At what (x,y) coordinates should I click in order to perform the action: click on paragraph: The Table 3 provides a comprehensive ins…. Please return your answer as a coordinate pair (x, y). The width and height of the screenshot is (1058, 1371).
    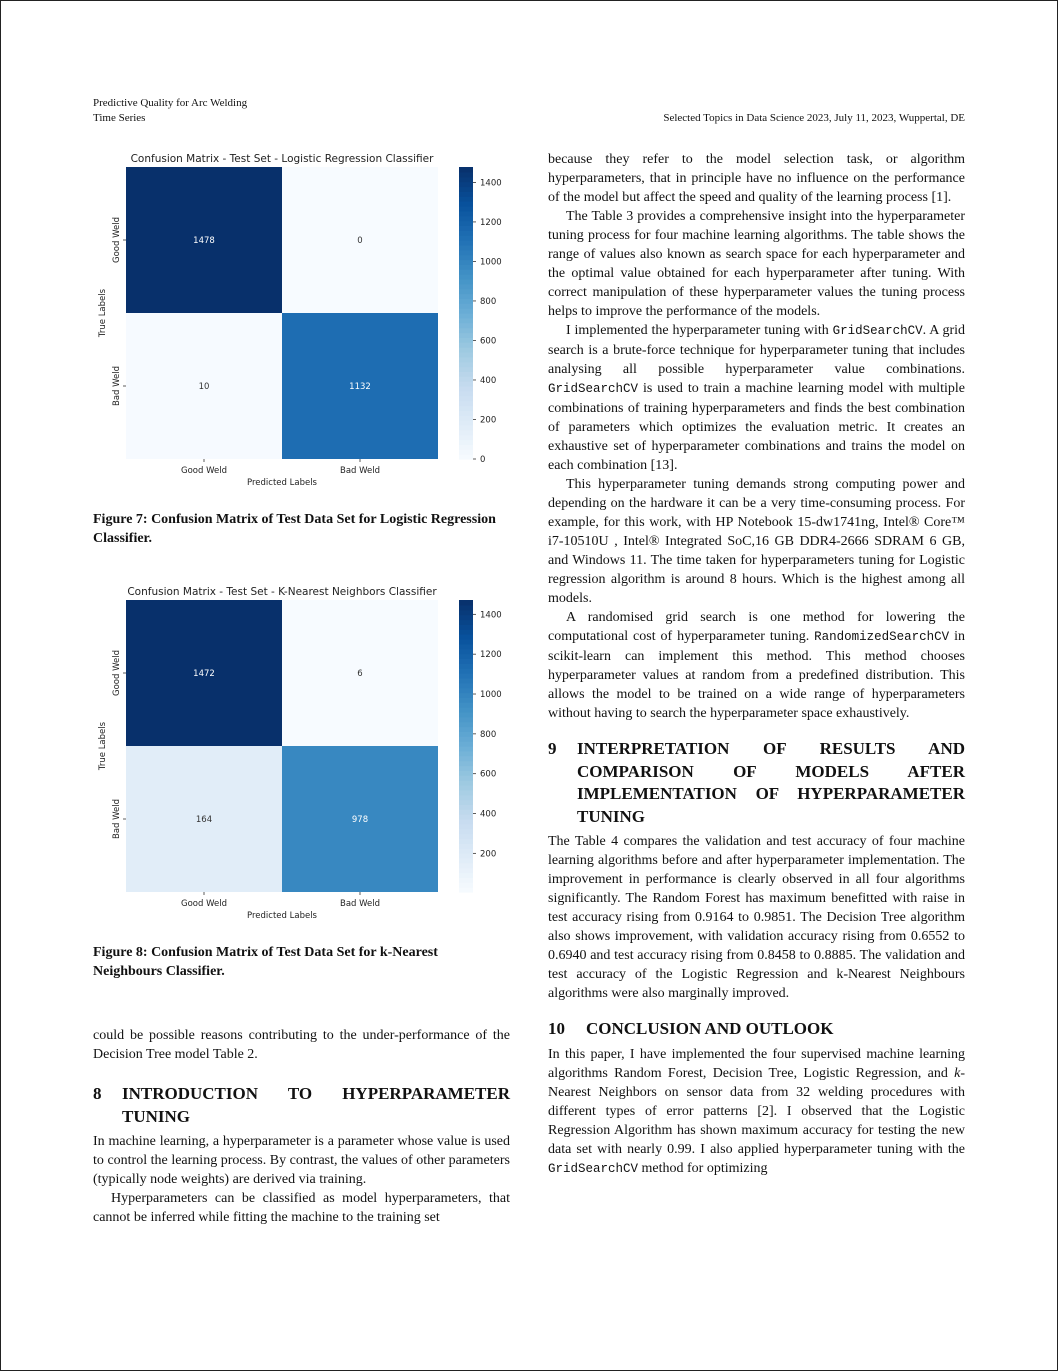
    Looking at the image, I should click on (756, 264).